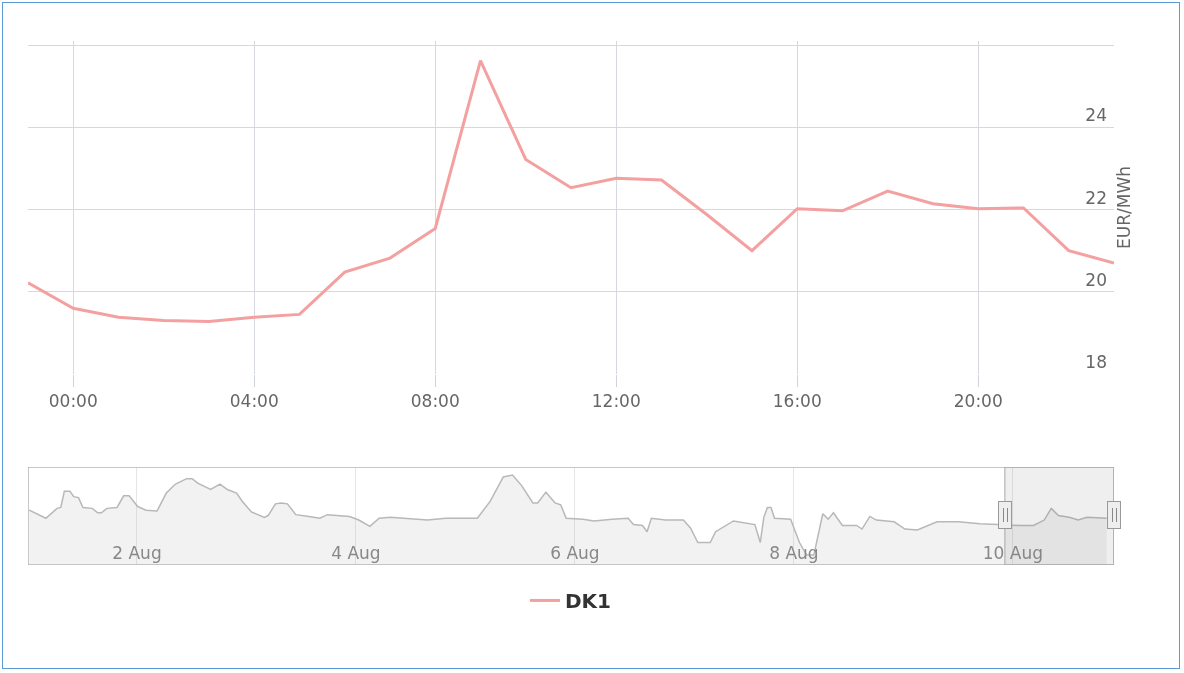 Image resolution: width=1184 pixels, height=673 pixels. I want to click on y-tick-label: 18, so click(1096, 362).